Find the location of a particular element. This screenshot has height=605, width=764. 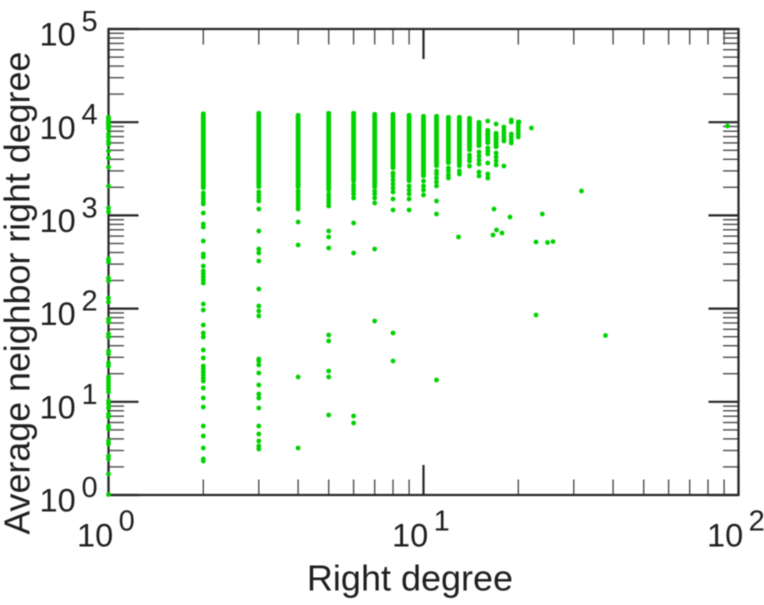

svg-text: 4 is located at coordinates (90, 115).